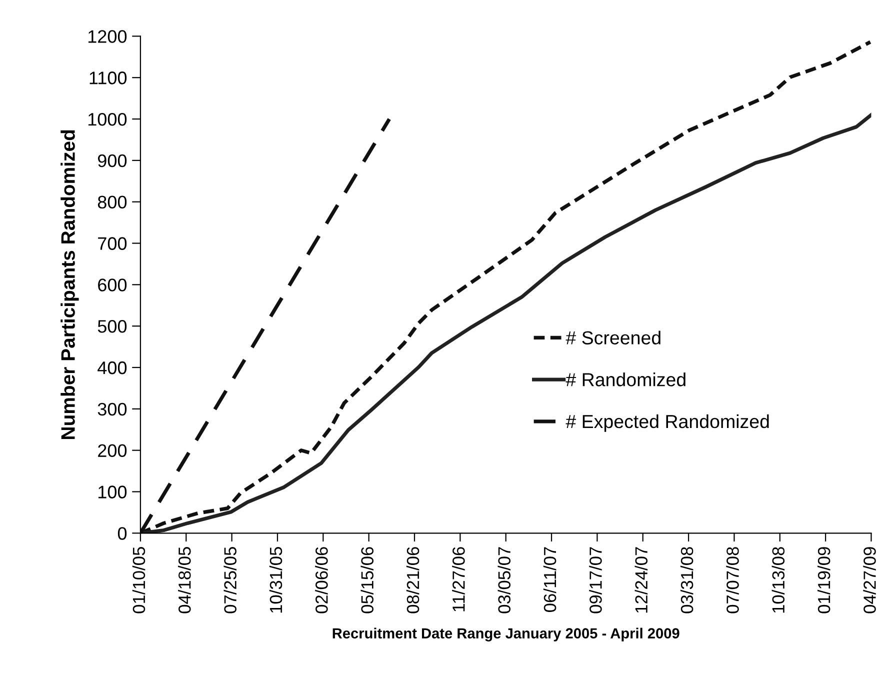 The height and width of the screenshot is (696, 889). What do you see at coordinates (122, 533) in the screenshot?
I see `y-tick-label: 0` at bounding box center [122, 533].